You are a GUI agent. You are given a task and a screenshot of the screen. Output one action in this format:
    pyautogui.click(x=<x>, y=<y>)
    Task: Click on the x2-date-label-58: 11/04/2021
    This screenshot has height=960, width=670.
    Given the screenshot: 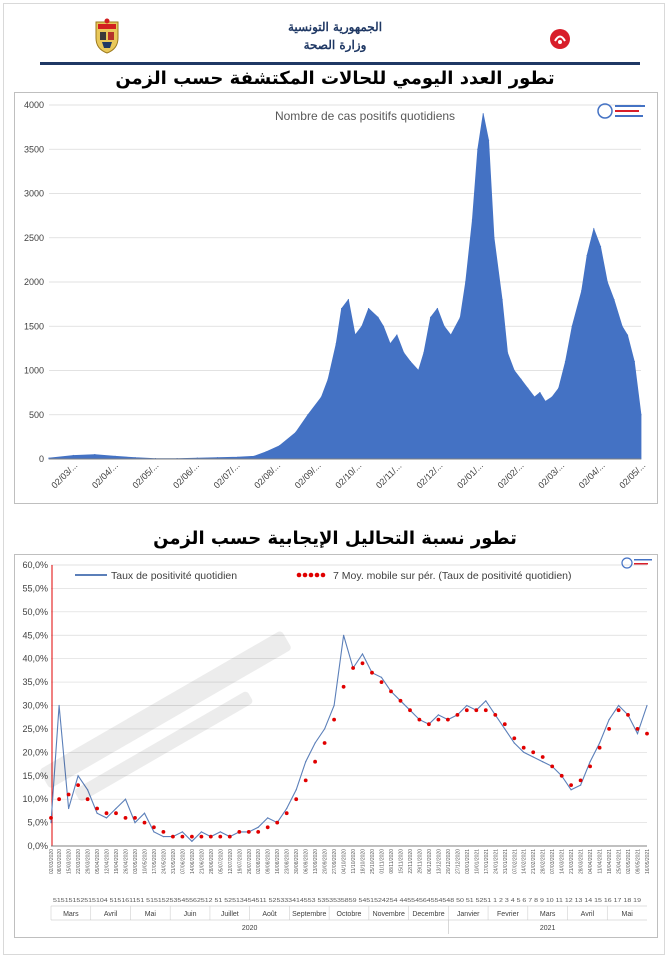 What is the action you would take?
    pyautogui.click(x=601, y=861)
    